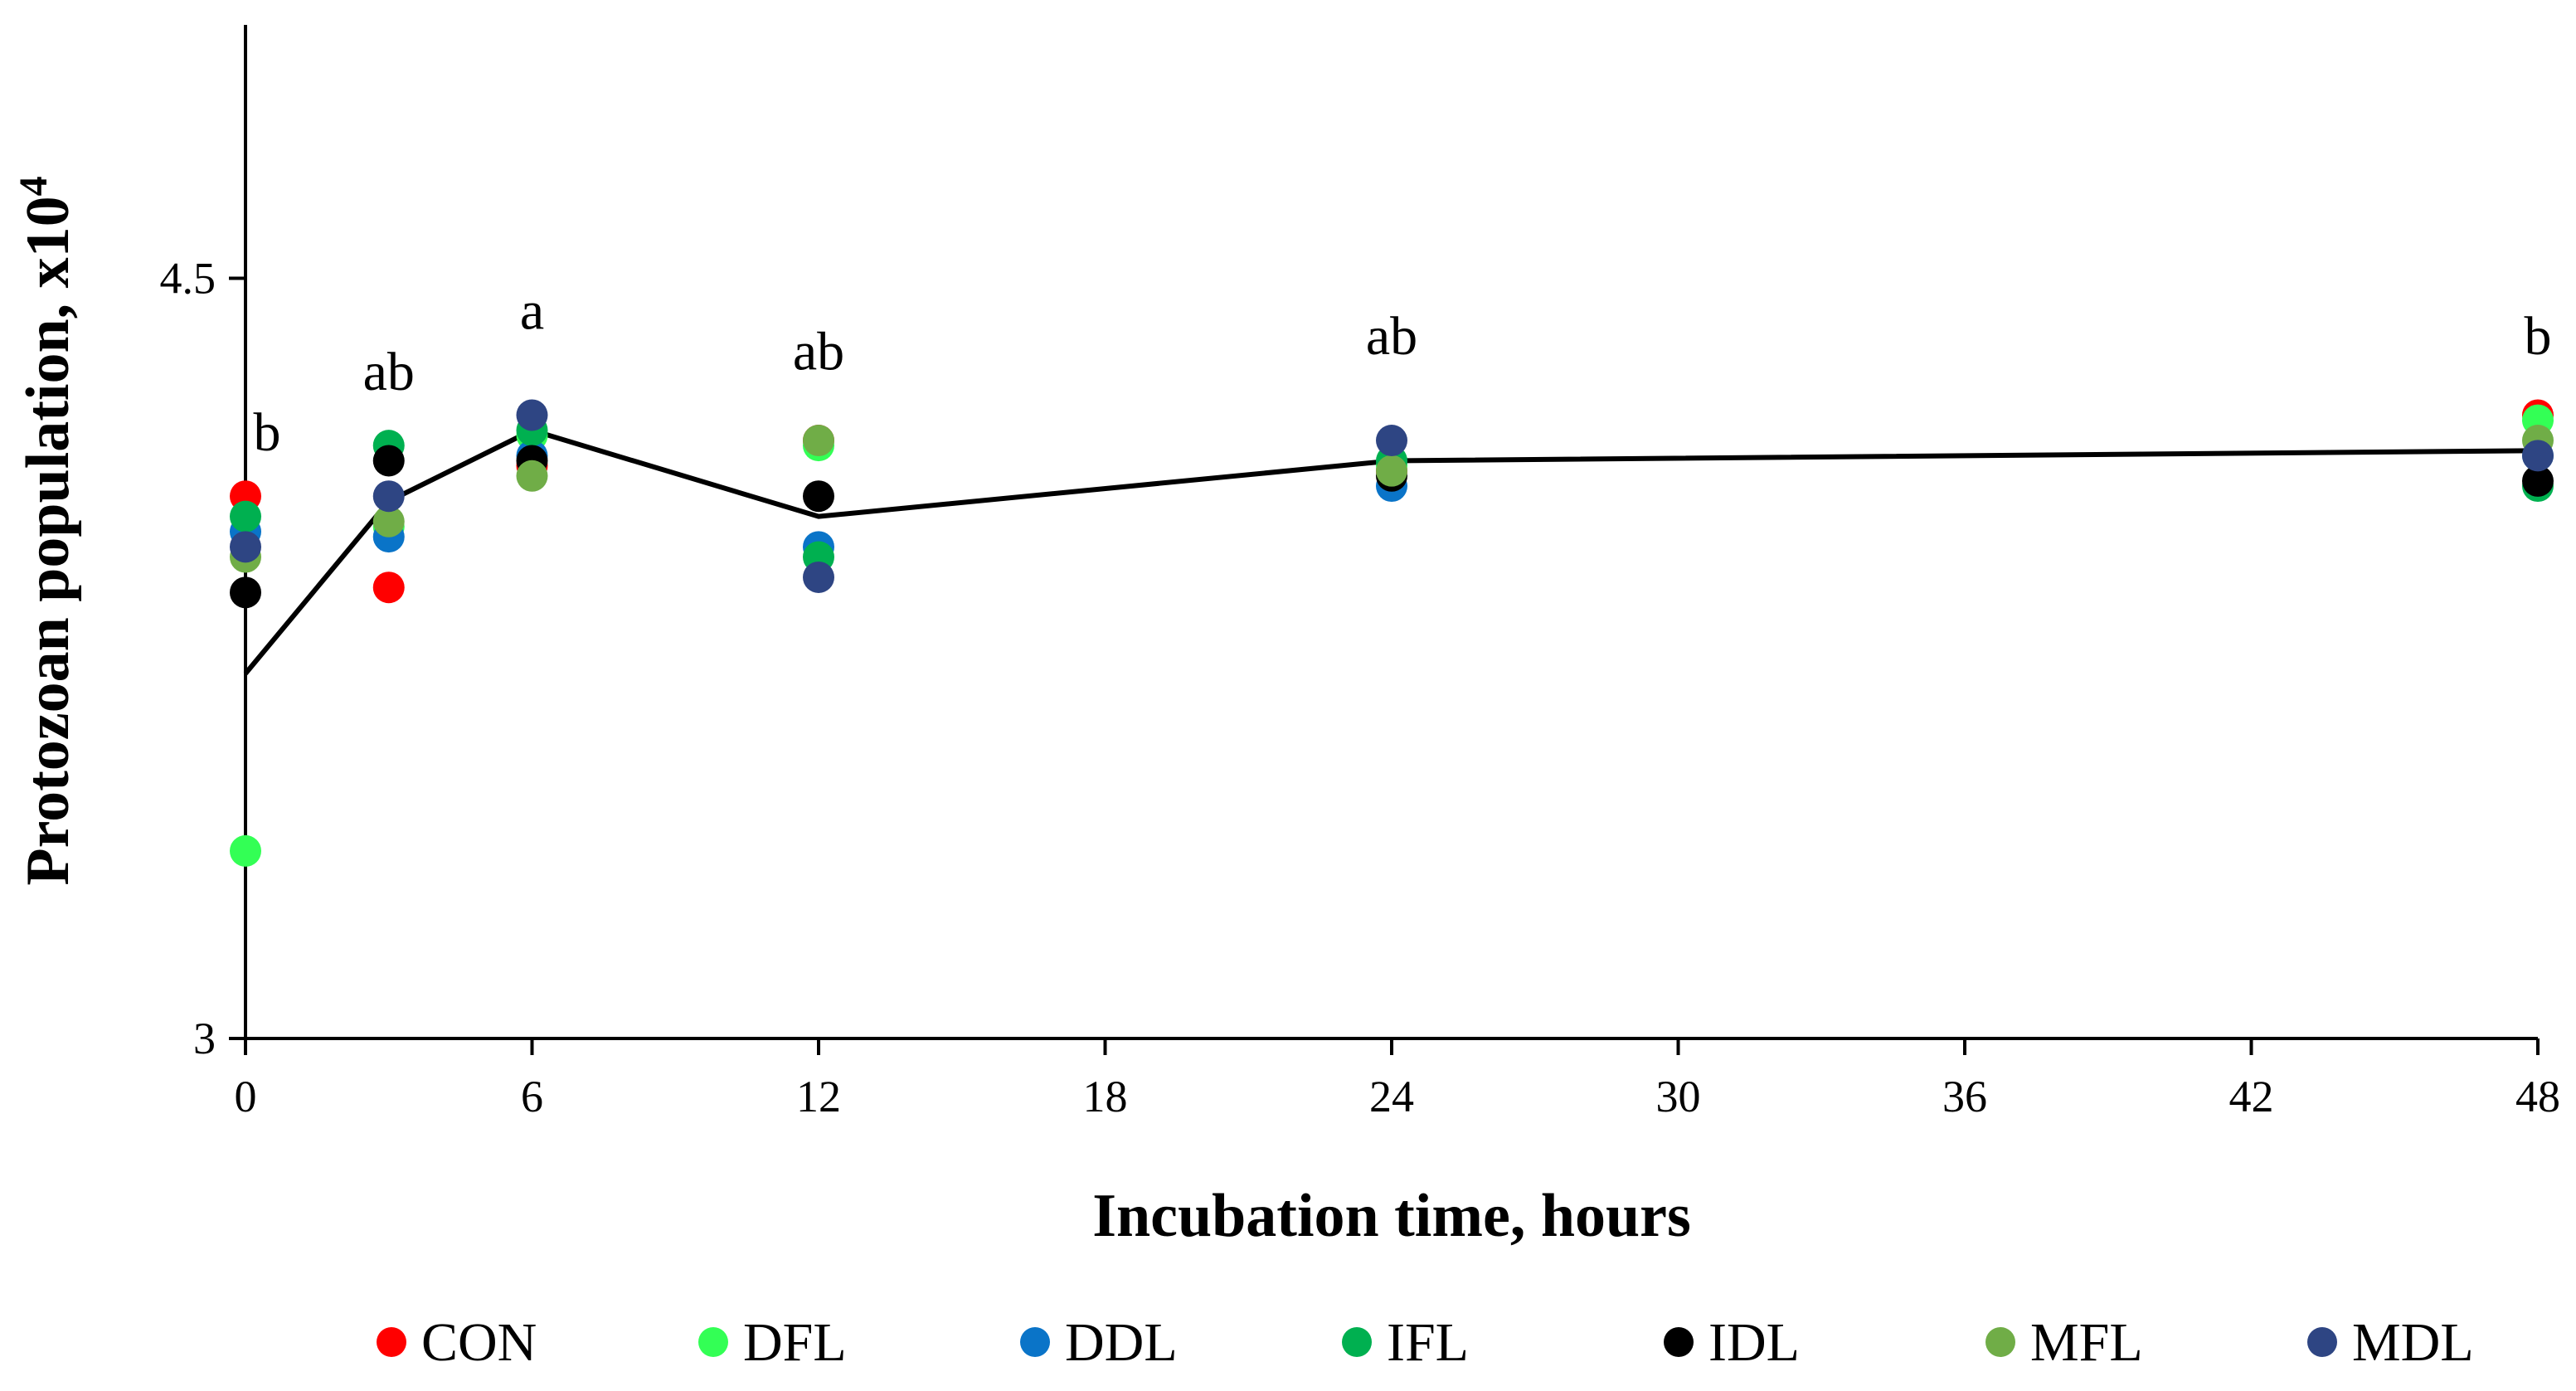  What do you see at coordinates (2252, 1097) in the screenshot?
I see `x-tick-label: 42` at bounding box center [2252, 1097].